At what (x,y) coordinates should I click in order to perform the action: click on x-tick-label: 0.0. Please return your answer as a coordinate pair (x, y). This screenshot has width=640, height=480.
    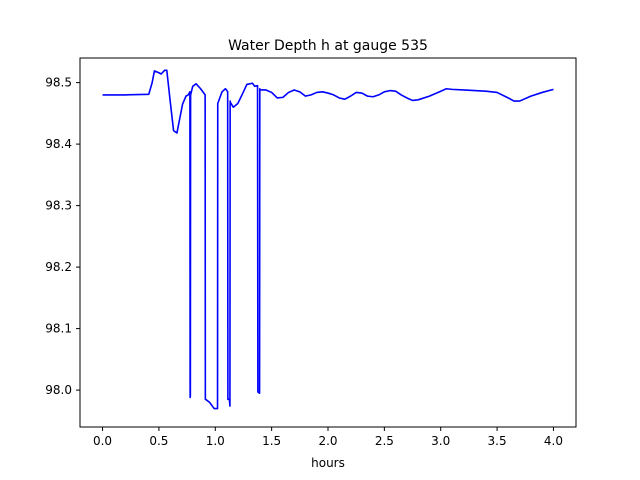
    Looking at the image, I should click on (102, 441).